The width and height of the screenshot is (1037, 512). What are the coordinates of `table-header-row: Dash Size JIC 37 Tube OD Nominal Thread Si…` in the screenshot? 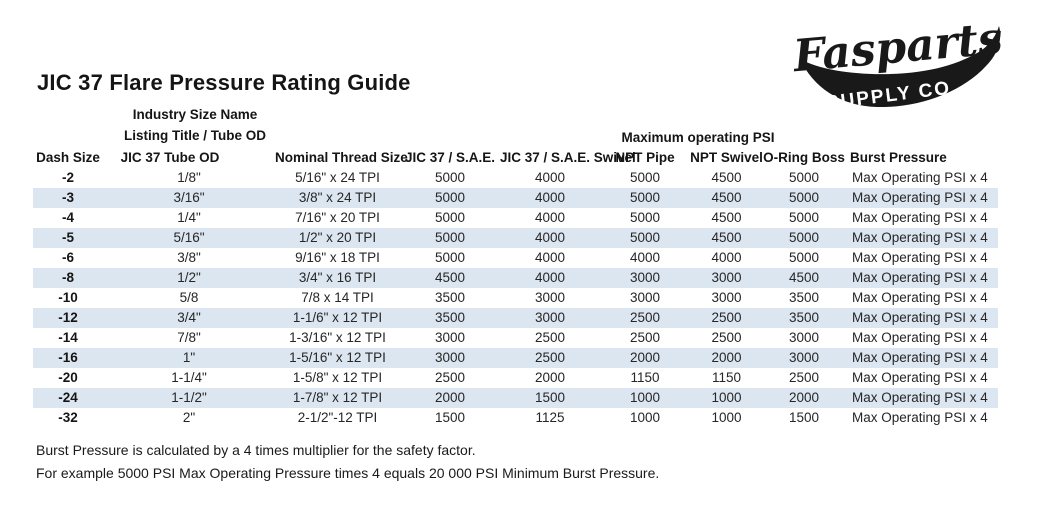 It's located at (515, 158).